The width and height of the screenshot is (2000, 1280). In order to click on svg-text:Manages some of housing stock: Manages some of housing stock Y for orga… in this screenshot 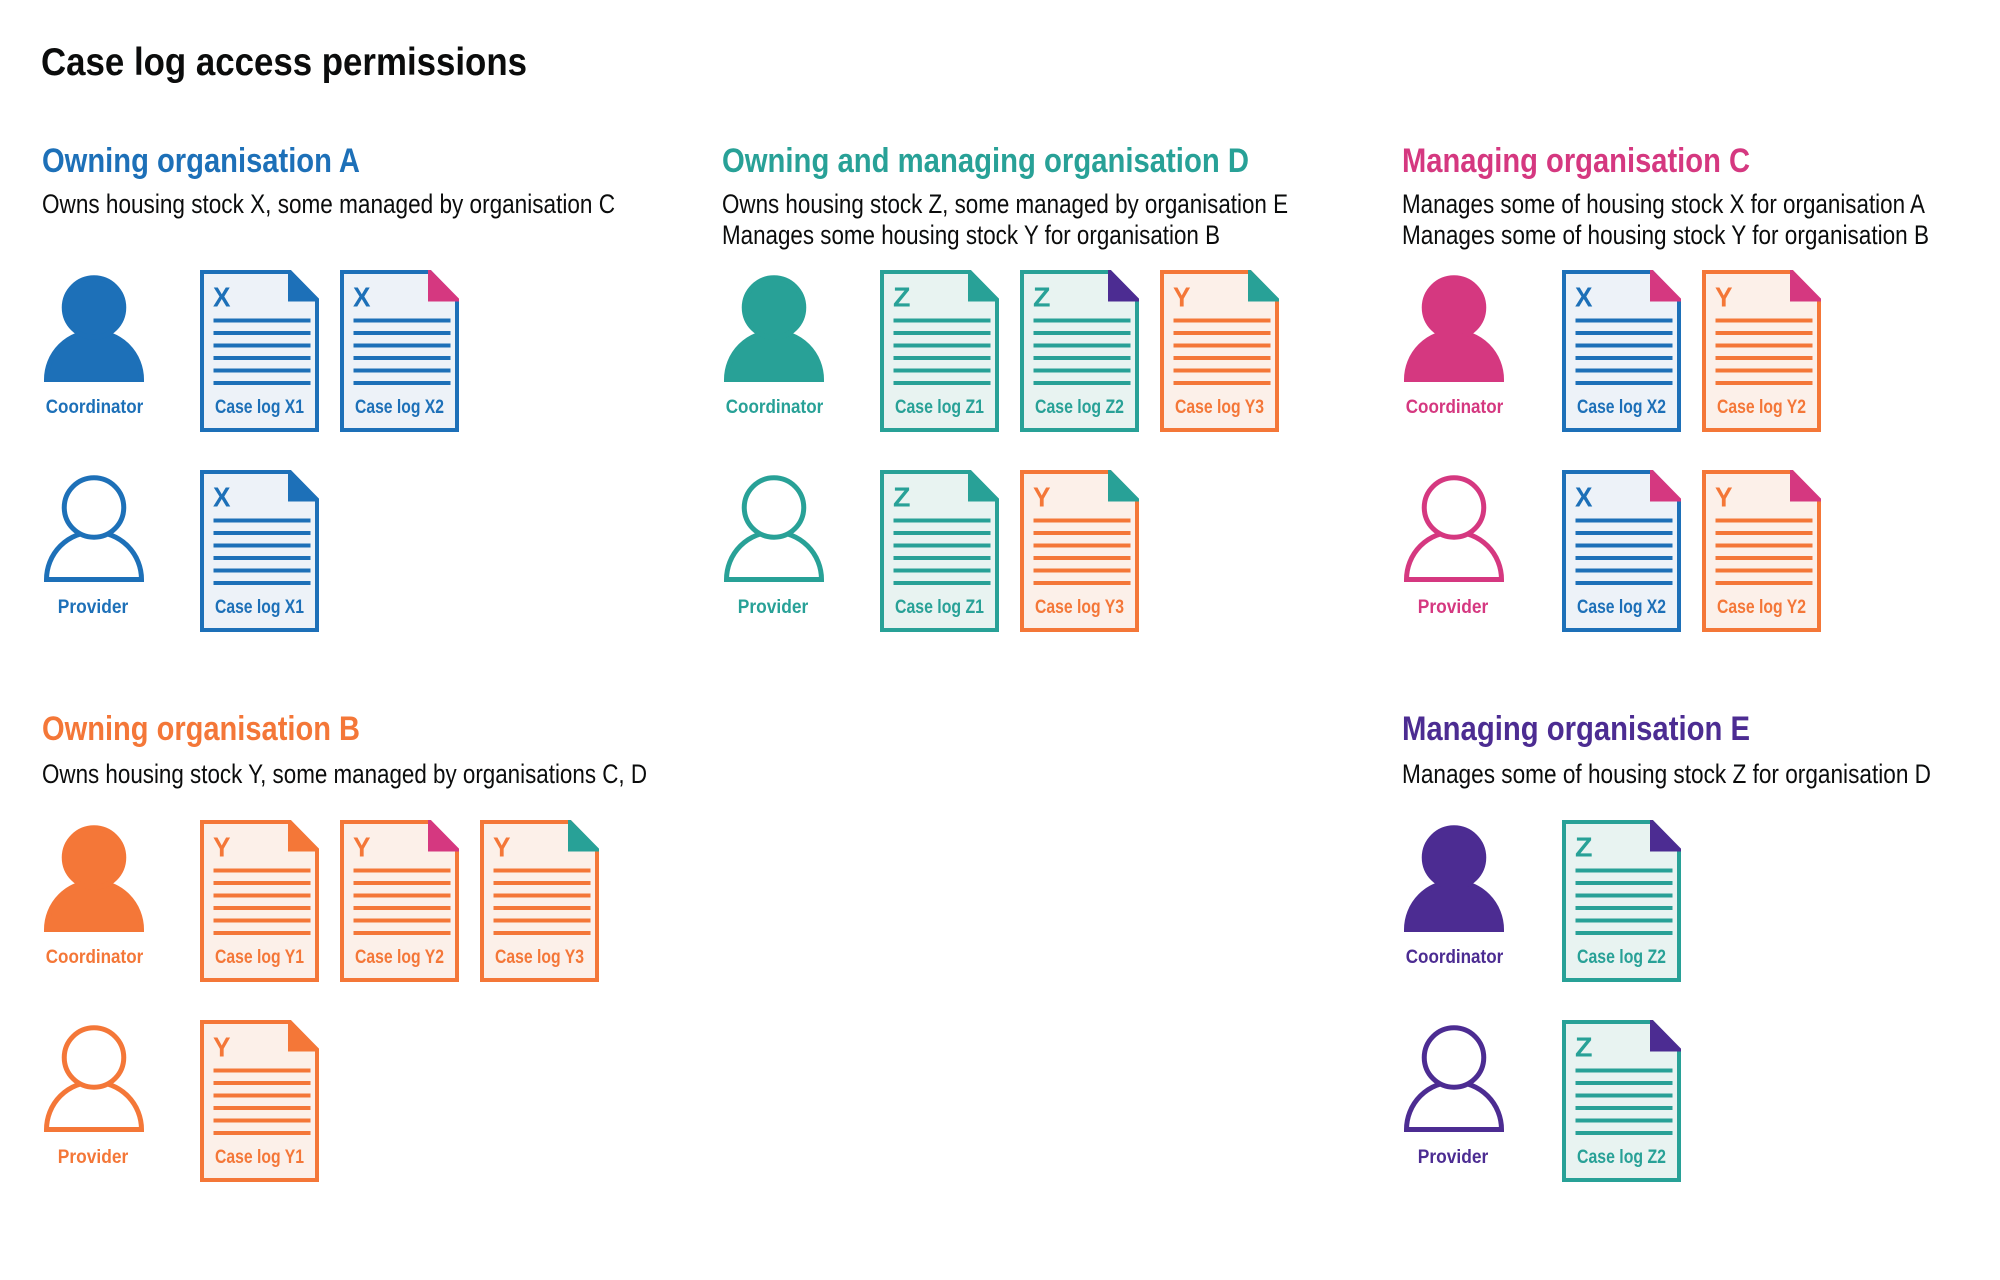, I will do `click(1665, 235)`.